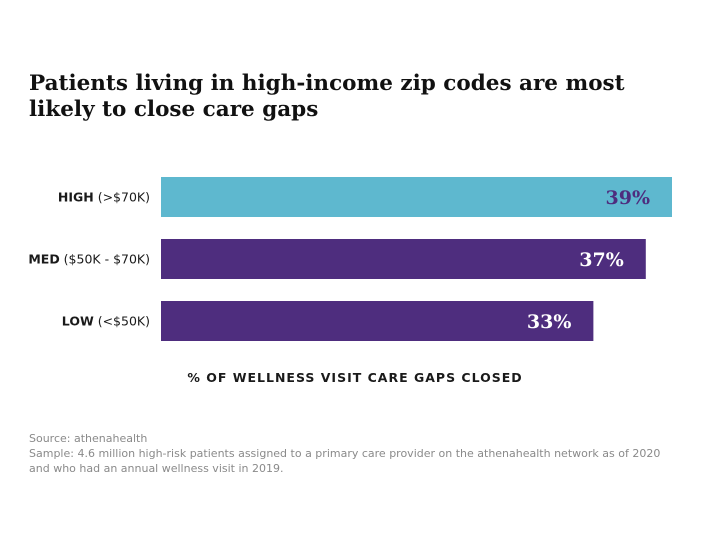 This screenshot has height=550, width=712. Describe the element at coordinates (416, 197) in the screenshot. I see `bar-high` at that location.